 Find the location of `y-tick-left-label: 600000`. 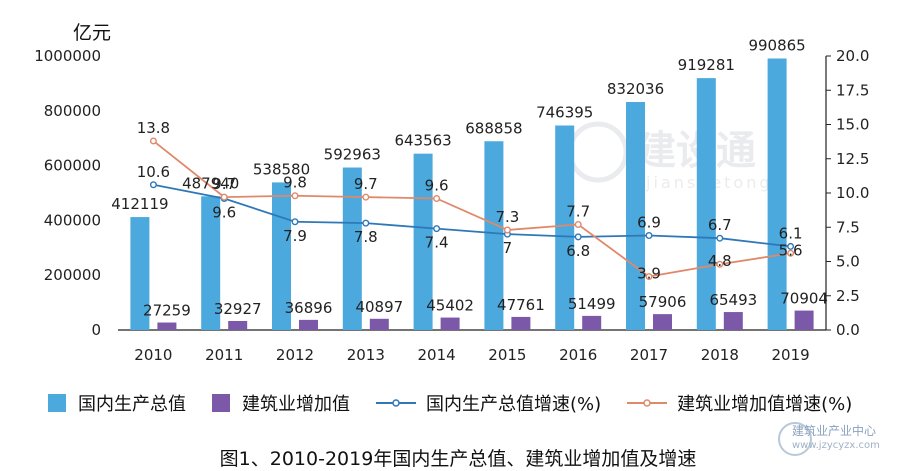

y-tick-left-label: 600000 is located at coordinates (72, 166).